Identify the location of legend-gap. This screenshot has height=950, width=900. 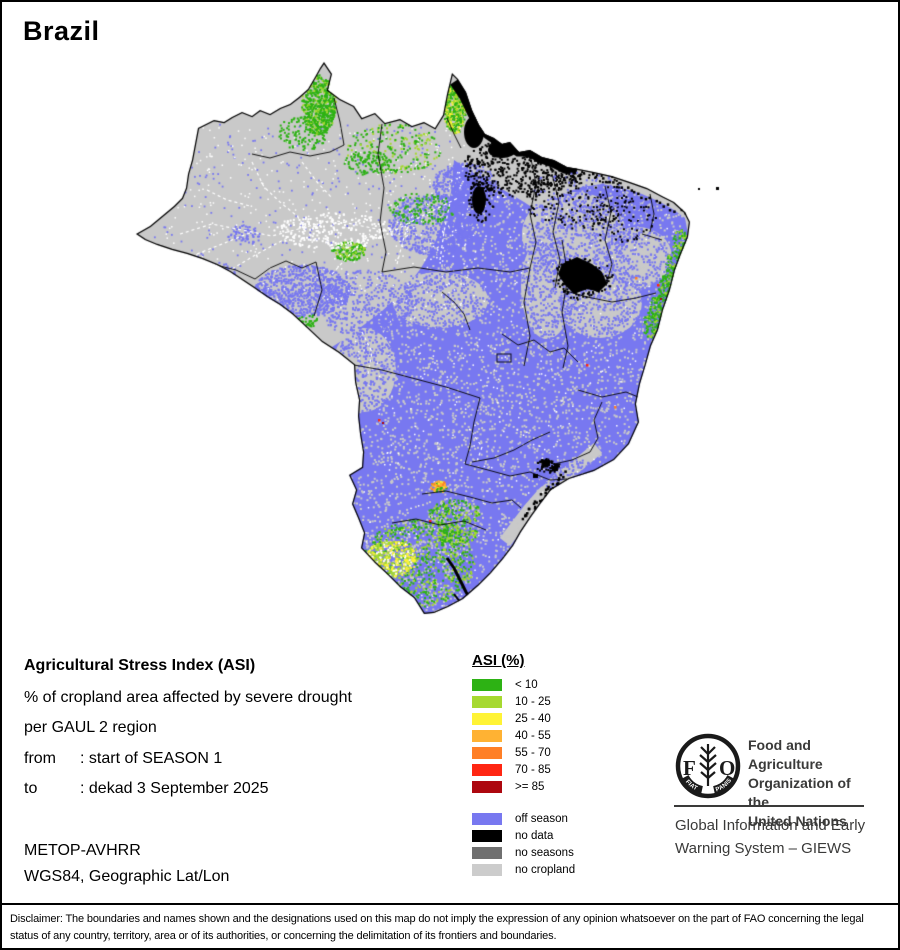
(523, 802).